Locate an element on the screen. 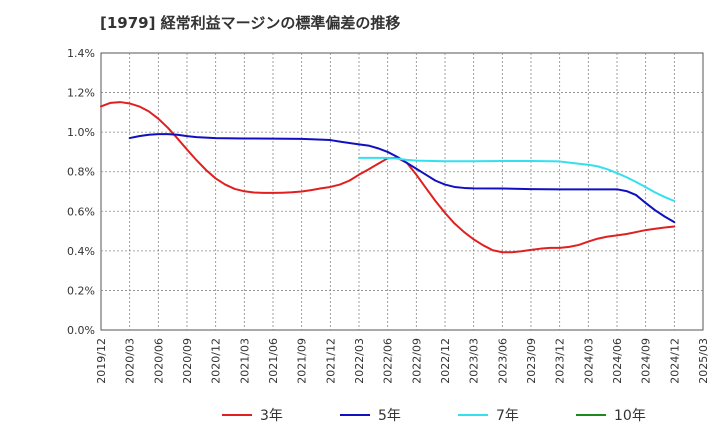  x-tick-label: 2022/09 is located at coordinates (416, 361).